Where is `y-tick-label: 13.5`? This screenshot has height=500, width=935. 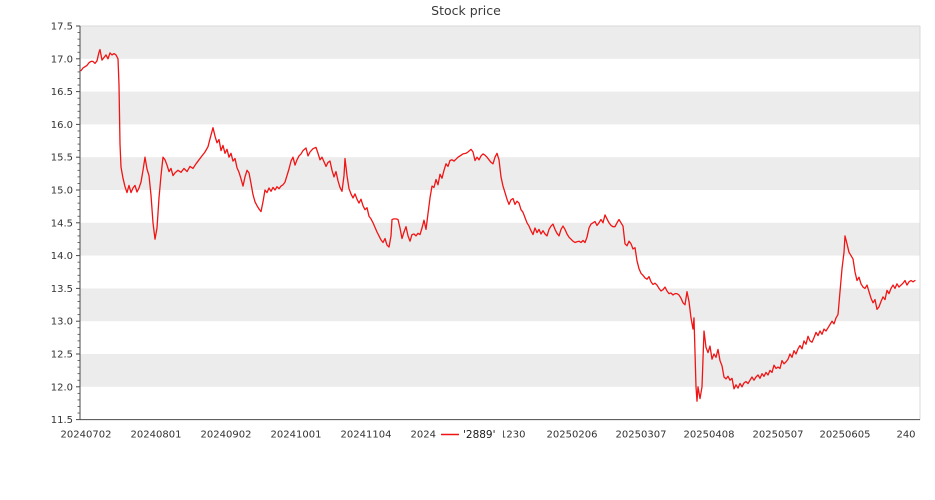
y-tick-label: 13.5 is located at coordinates (62, 289).